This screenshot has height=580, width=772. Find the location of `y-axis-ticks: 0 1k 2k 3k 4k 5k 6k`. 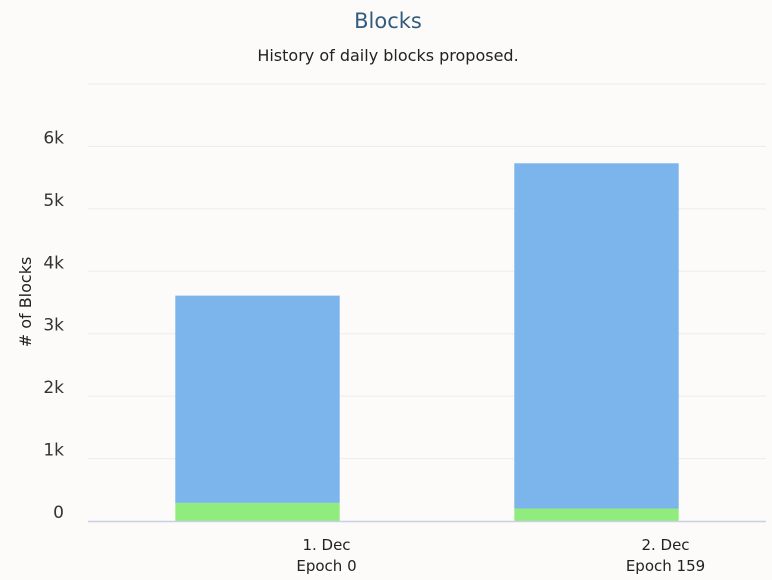

y-axis-ticks: 0 1k 2k 3k 4k 5k 6k is located at coordinates (53, 325).